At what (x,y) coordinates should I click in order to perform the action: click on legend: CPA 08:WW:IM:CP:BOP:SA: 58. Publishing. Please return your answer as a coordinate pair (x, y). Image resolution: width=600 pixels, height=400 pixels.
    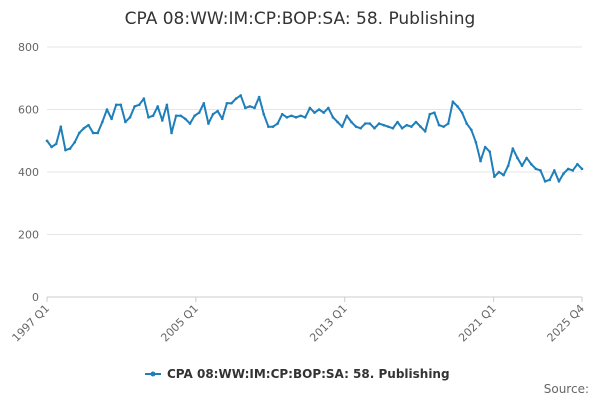
    Looking at the image, I should click on (297, 374).